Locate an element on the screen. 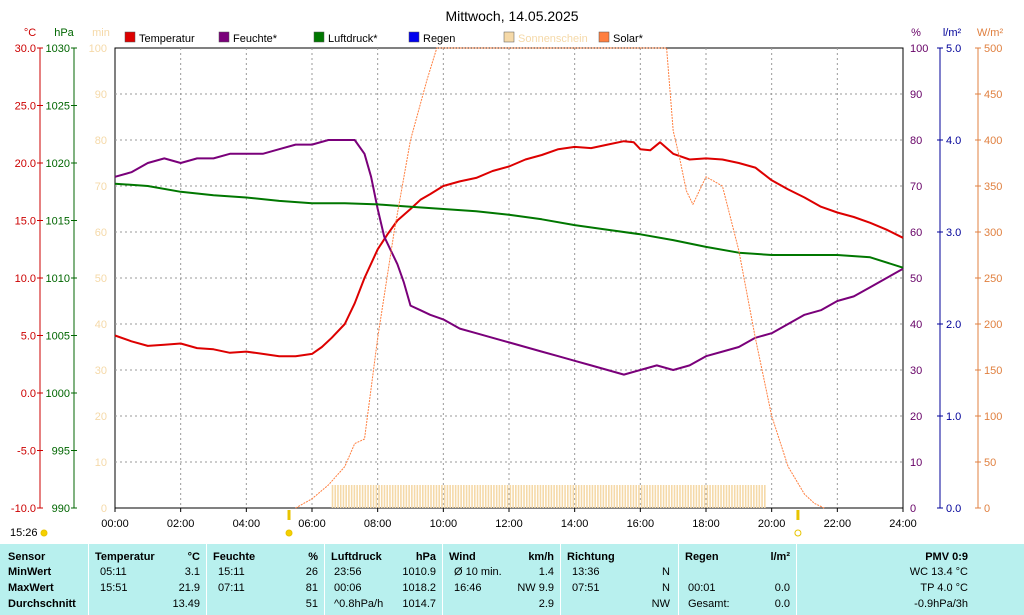  cell-temp-time: 05:11 is located at coordinates (113, 572).